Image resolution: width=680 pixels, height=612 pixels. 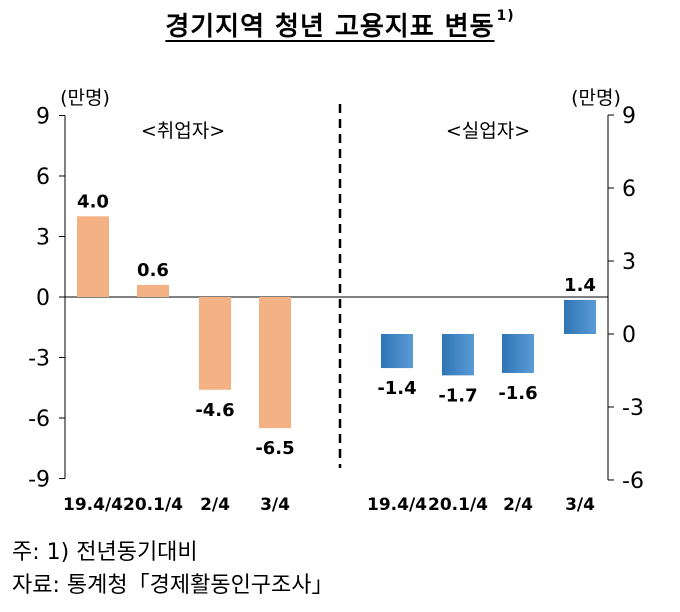 I want to click on data-label: -1.4, so click(x=396, y=388).